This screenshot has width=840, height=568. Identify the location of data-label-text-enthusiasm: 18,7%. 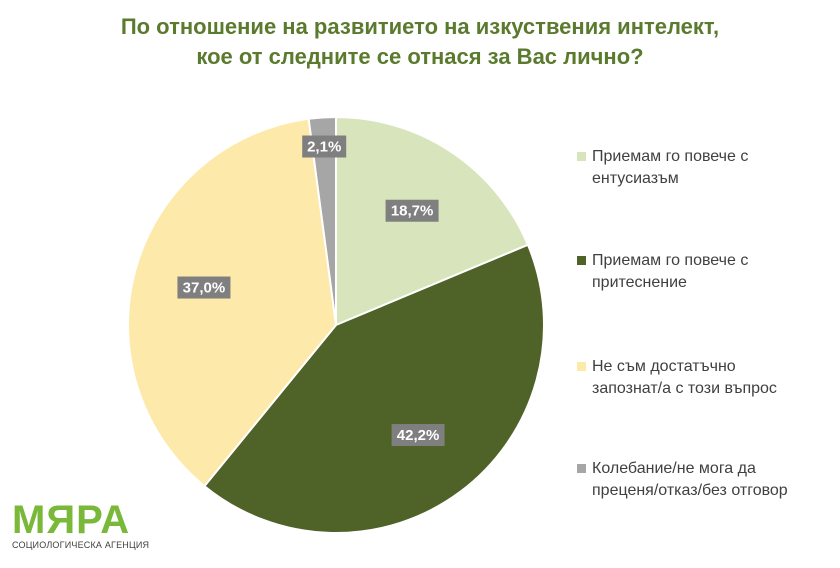
(412, 211).